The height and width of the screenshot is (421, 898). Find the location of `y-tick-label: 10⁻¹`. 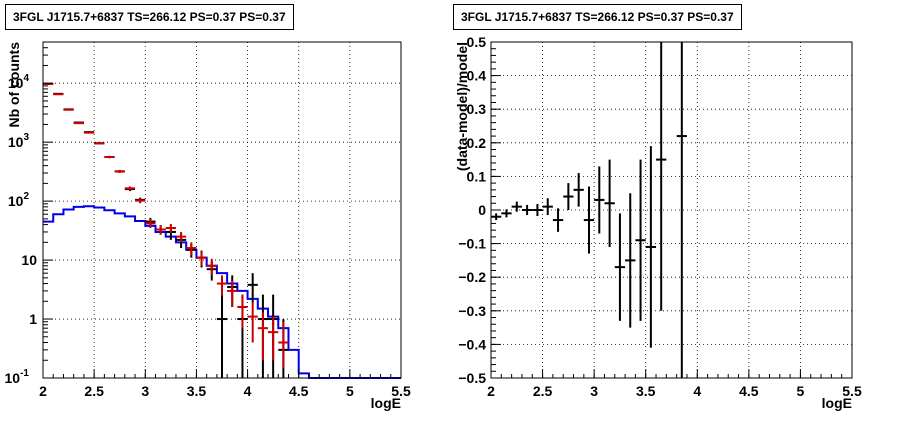

y-tick-label: 10⁻¹ is located at coordinates (17, 377).